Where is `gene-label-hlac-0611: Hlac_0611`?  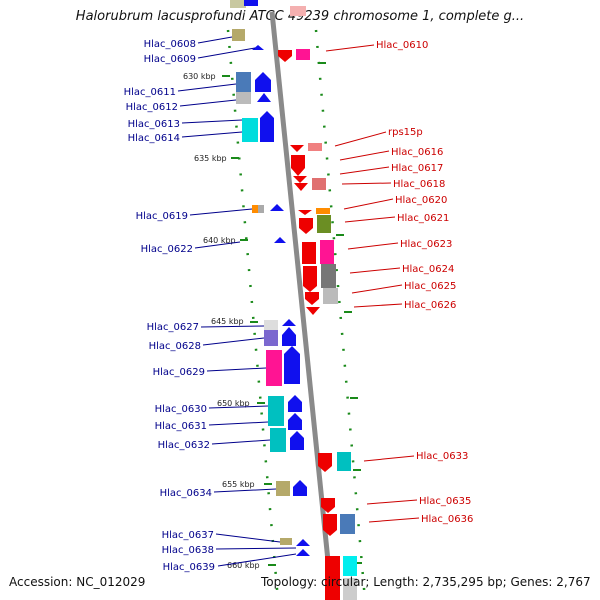
gene-label-hlac-0611: Hlac_0611 is located at coordinates (150, 92).